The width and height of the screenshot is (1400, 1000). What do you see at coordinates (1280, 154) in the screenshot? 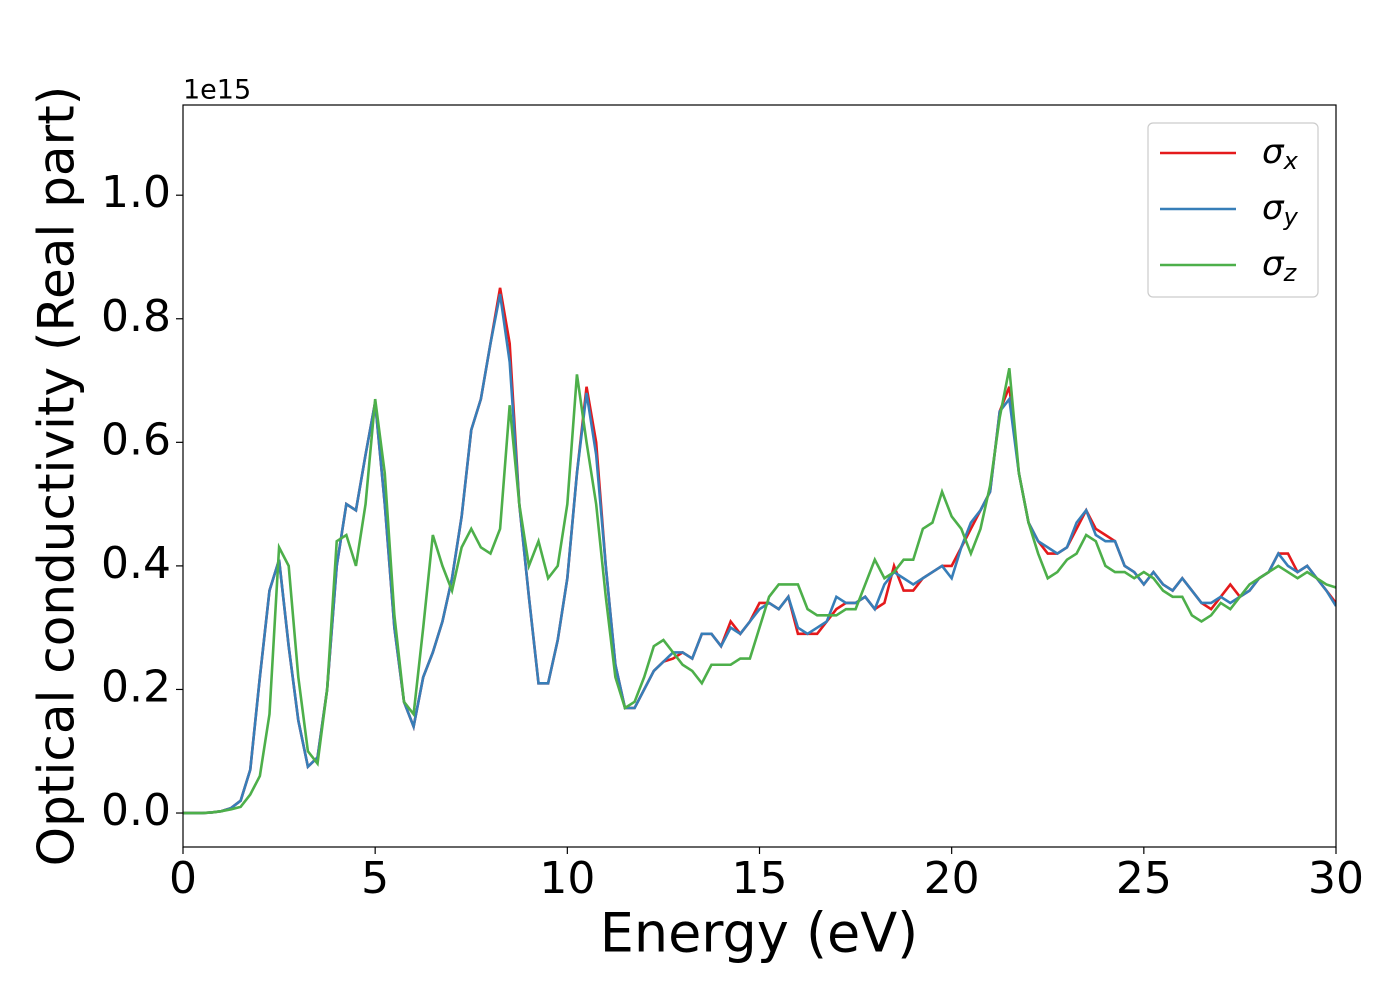
I see `legend-label: σx` at bounding box center [1280, 154].